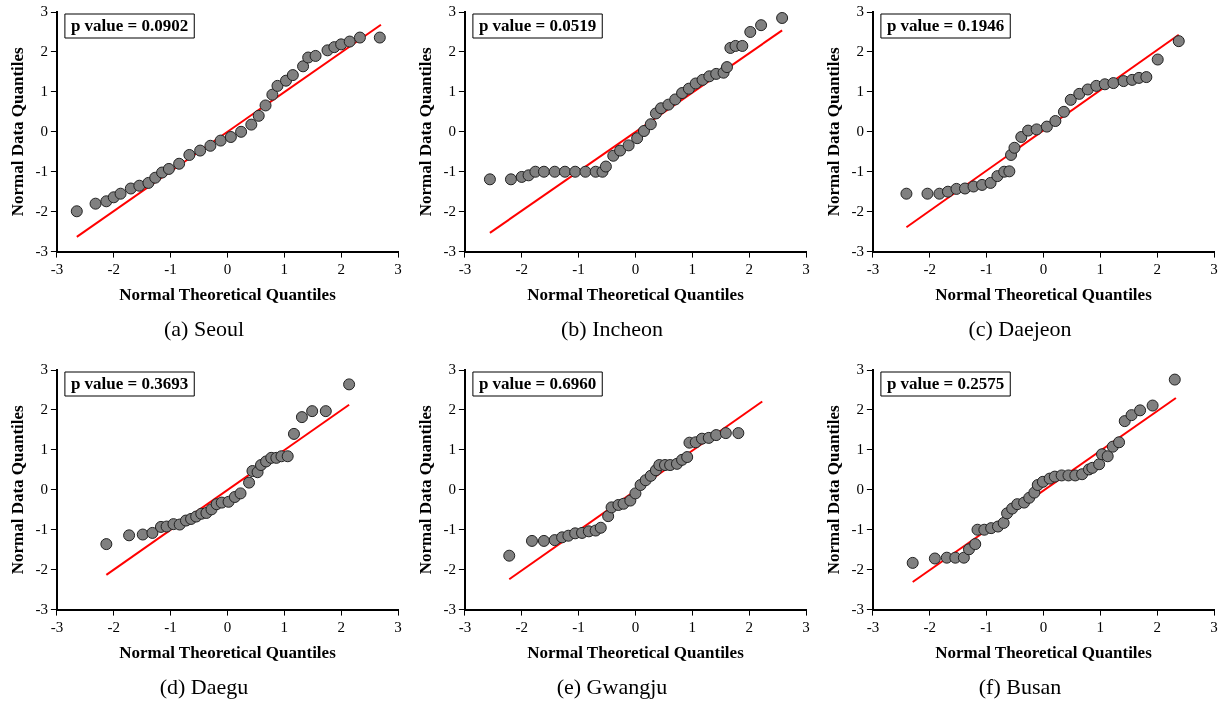  Describe the element at coordinates (945, 26) in the screenshot. I see `annotation: p value = 0.1946` at that location.